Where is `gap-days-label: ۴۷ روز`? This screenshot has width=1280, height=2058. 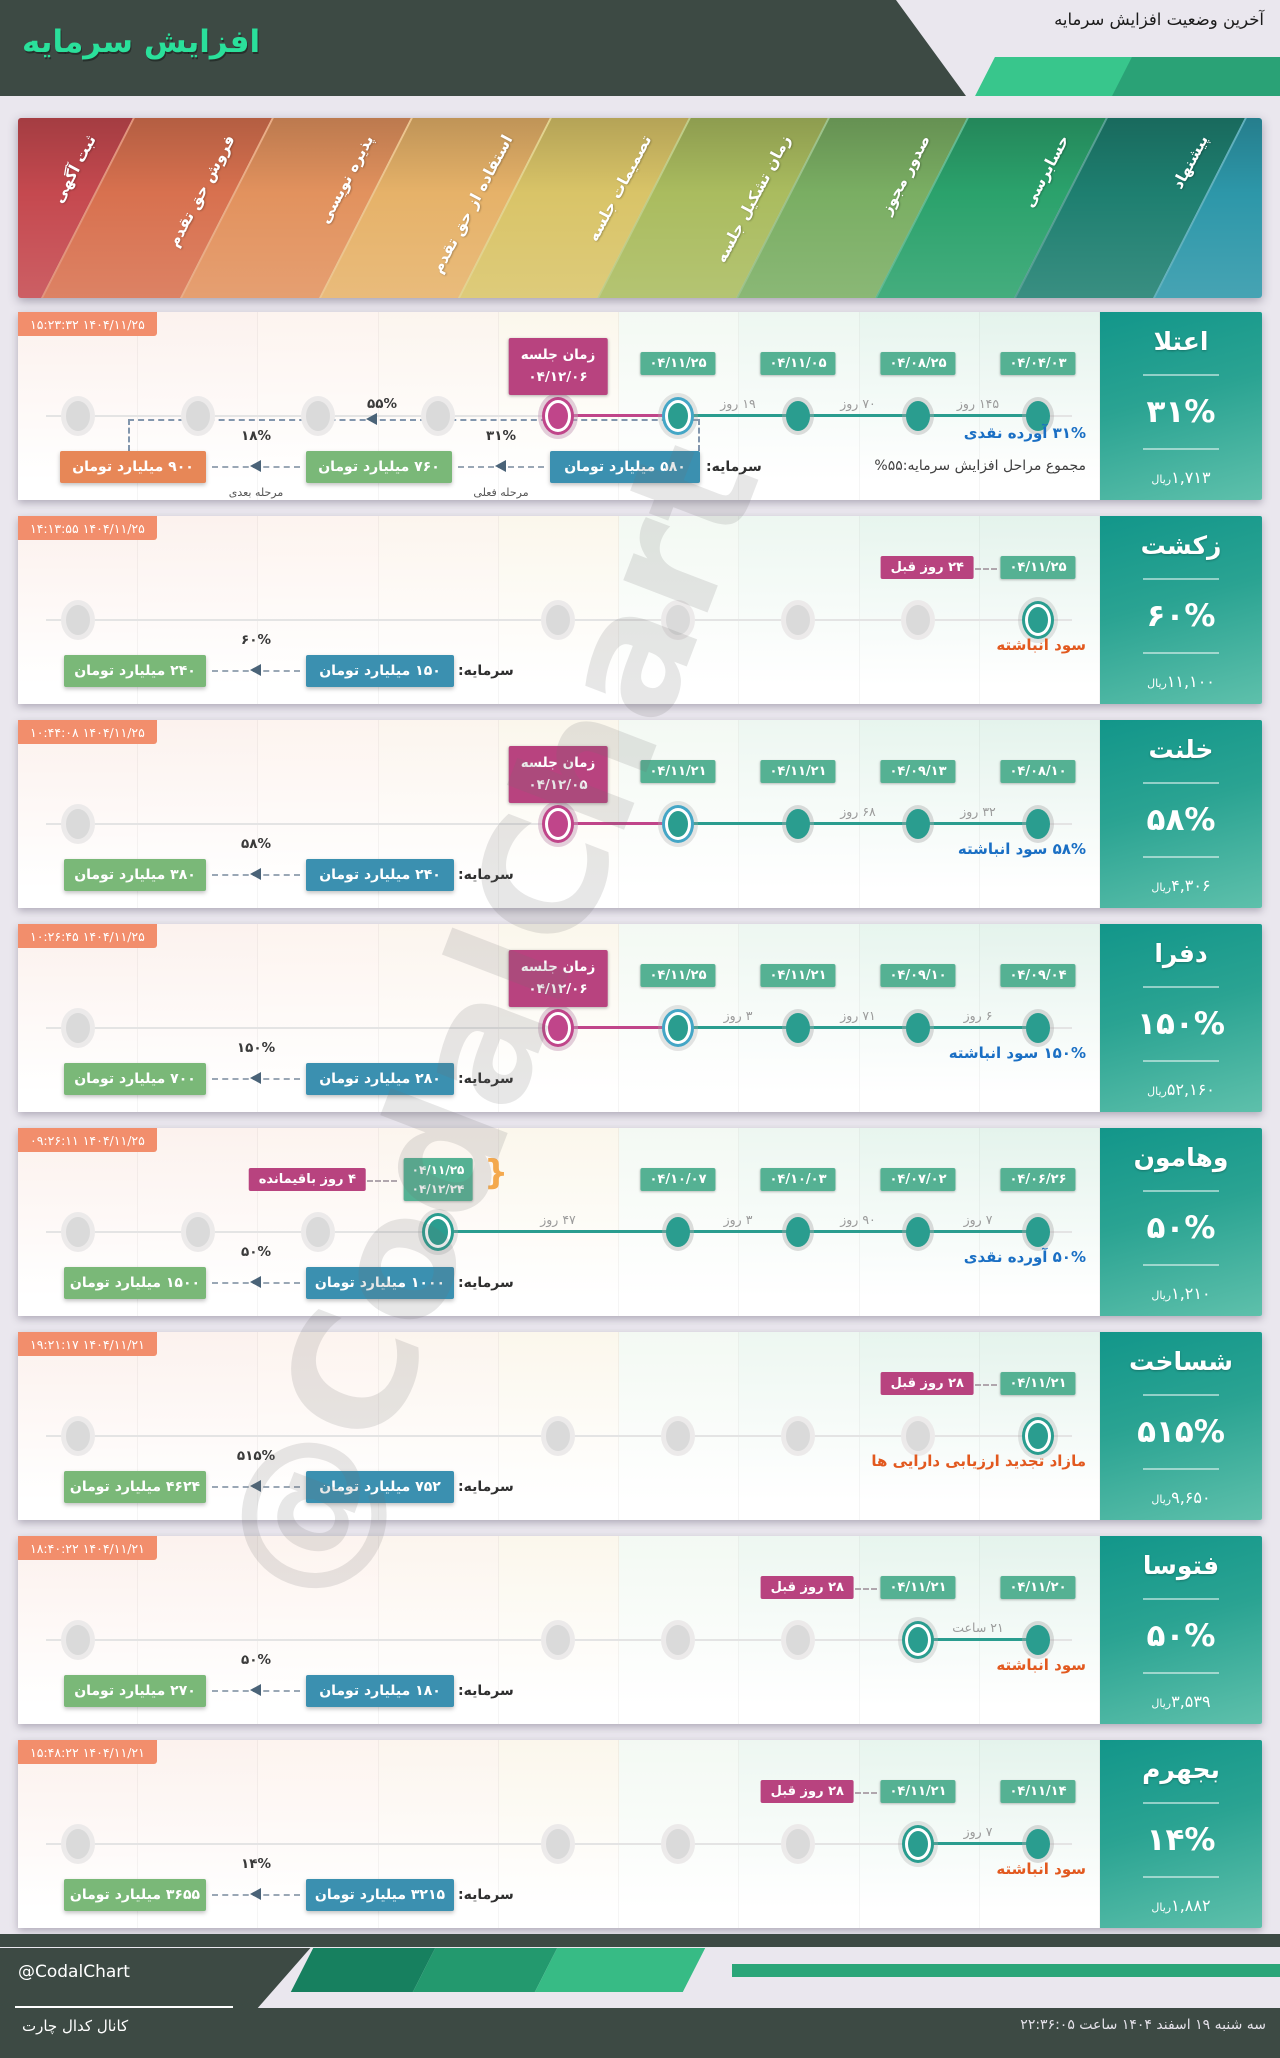 gap-days-label: ۴۷ روز is located at coordinates (558, 1219).